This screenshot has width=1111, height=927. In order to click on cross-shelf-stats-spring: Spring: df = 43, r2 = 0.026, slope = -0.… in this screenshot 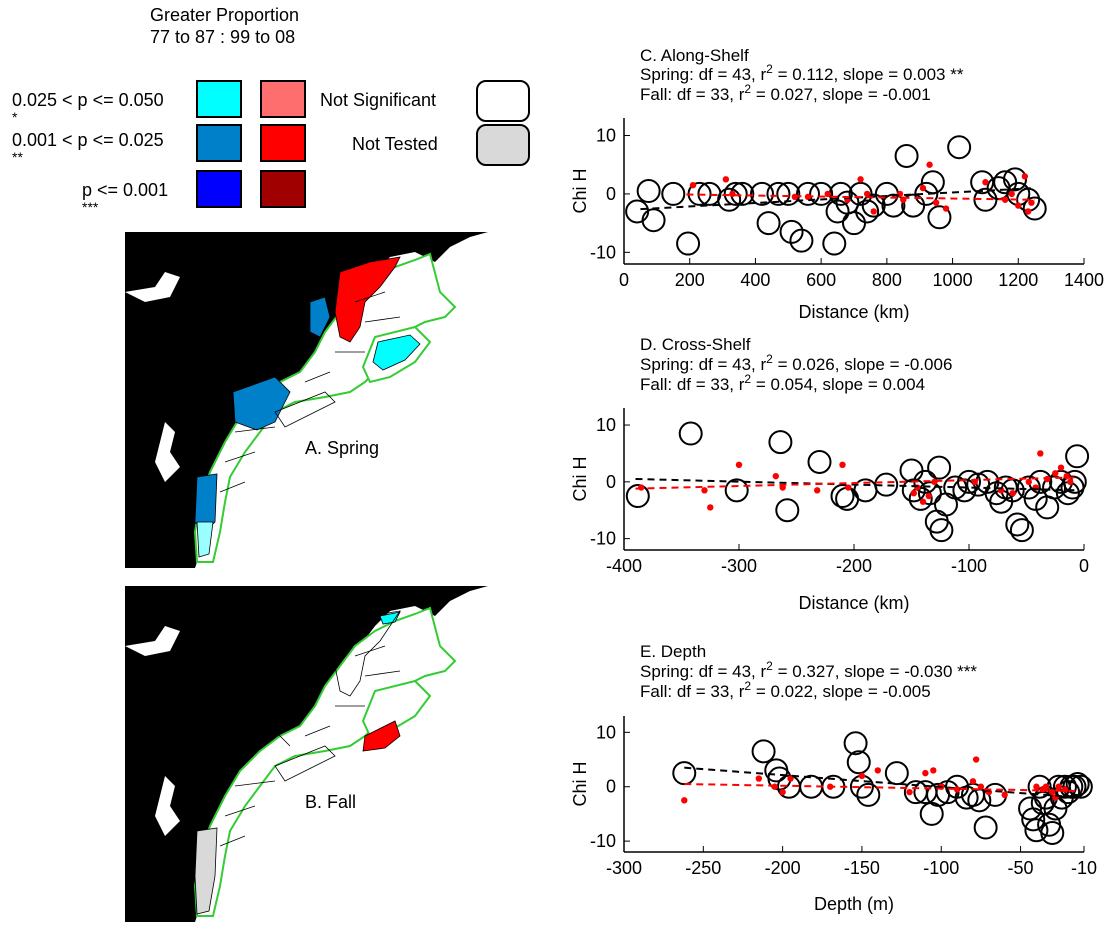, I will do `click(796, 363)`.